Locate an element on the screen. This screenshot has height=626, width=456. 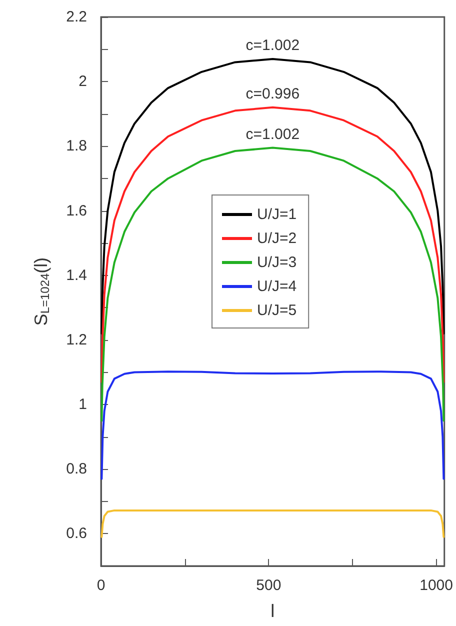
x-axis-title: l is located at coordinates (272, 611).